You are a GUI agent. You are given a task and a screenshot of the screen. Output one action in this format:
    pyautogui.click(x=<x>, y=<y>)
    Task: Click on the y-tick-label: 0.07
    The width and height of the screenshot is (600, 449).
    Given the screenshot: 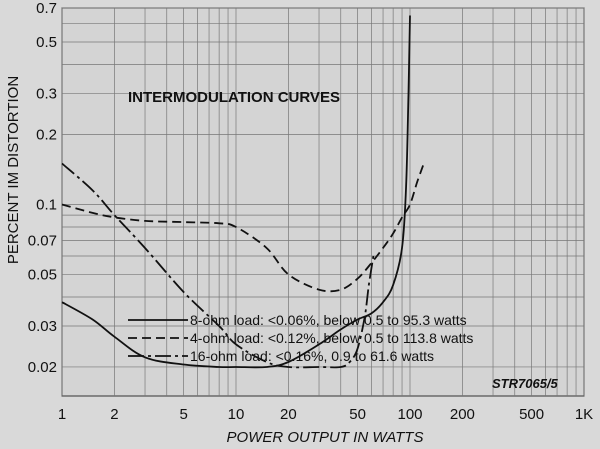 What is the action you would take?
    pyautogui.click(x=42, y=240)
    